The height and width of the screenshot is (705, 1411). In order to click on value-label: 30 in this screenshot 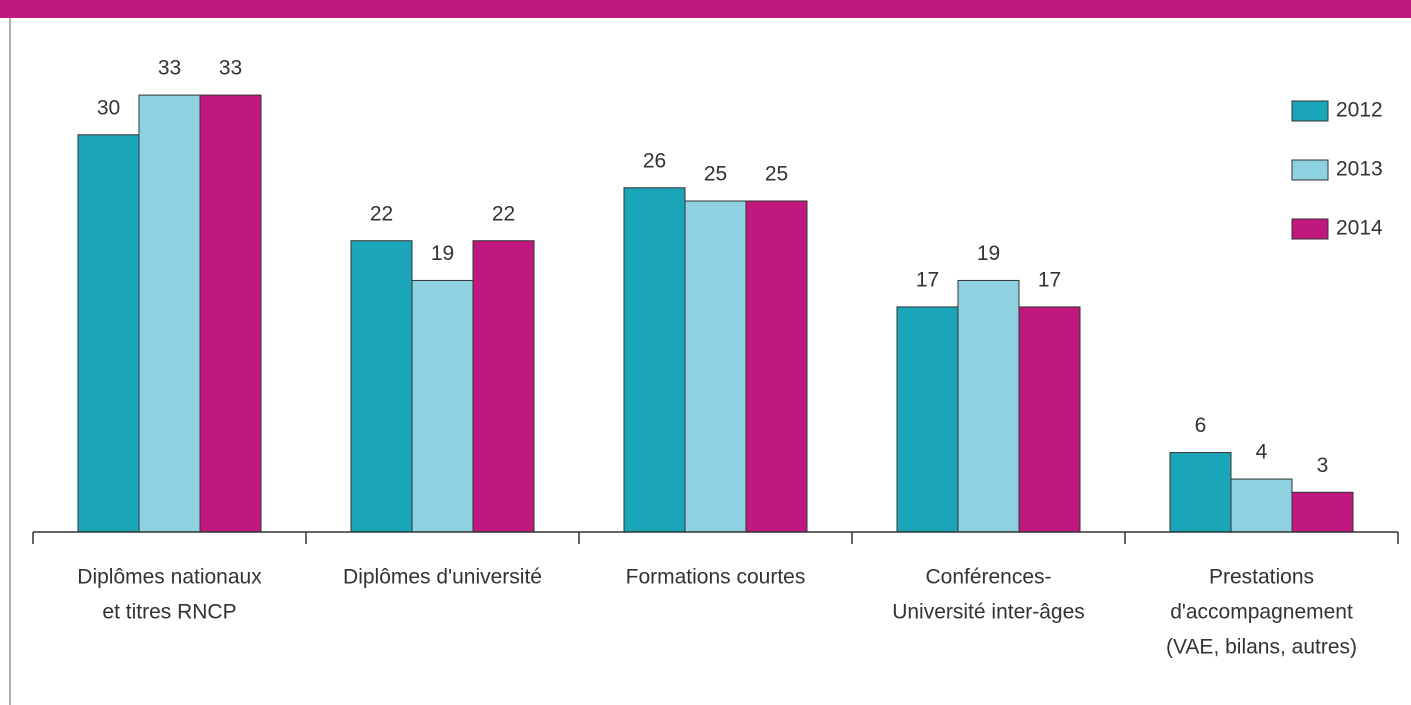, I will do `click(108, 107)`.